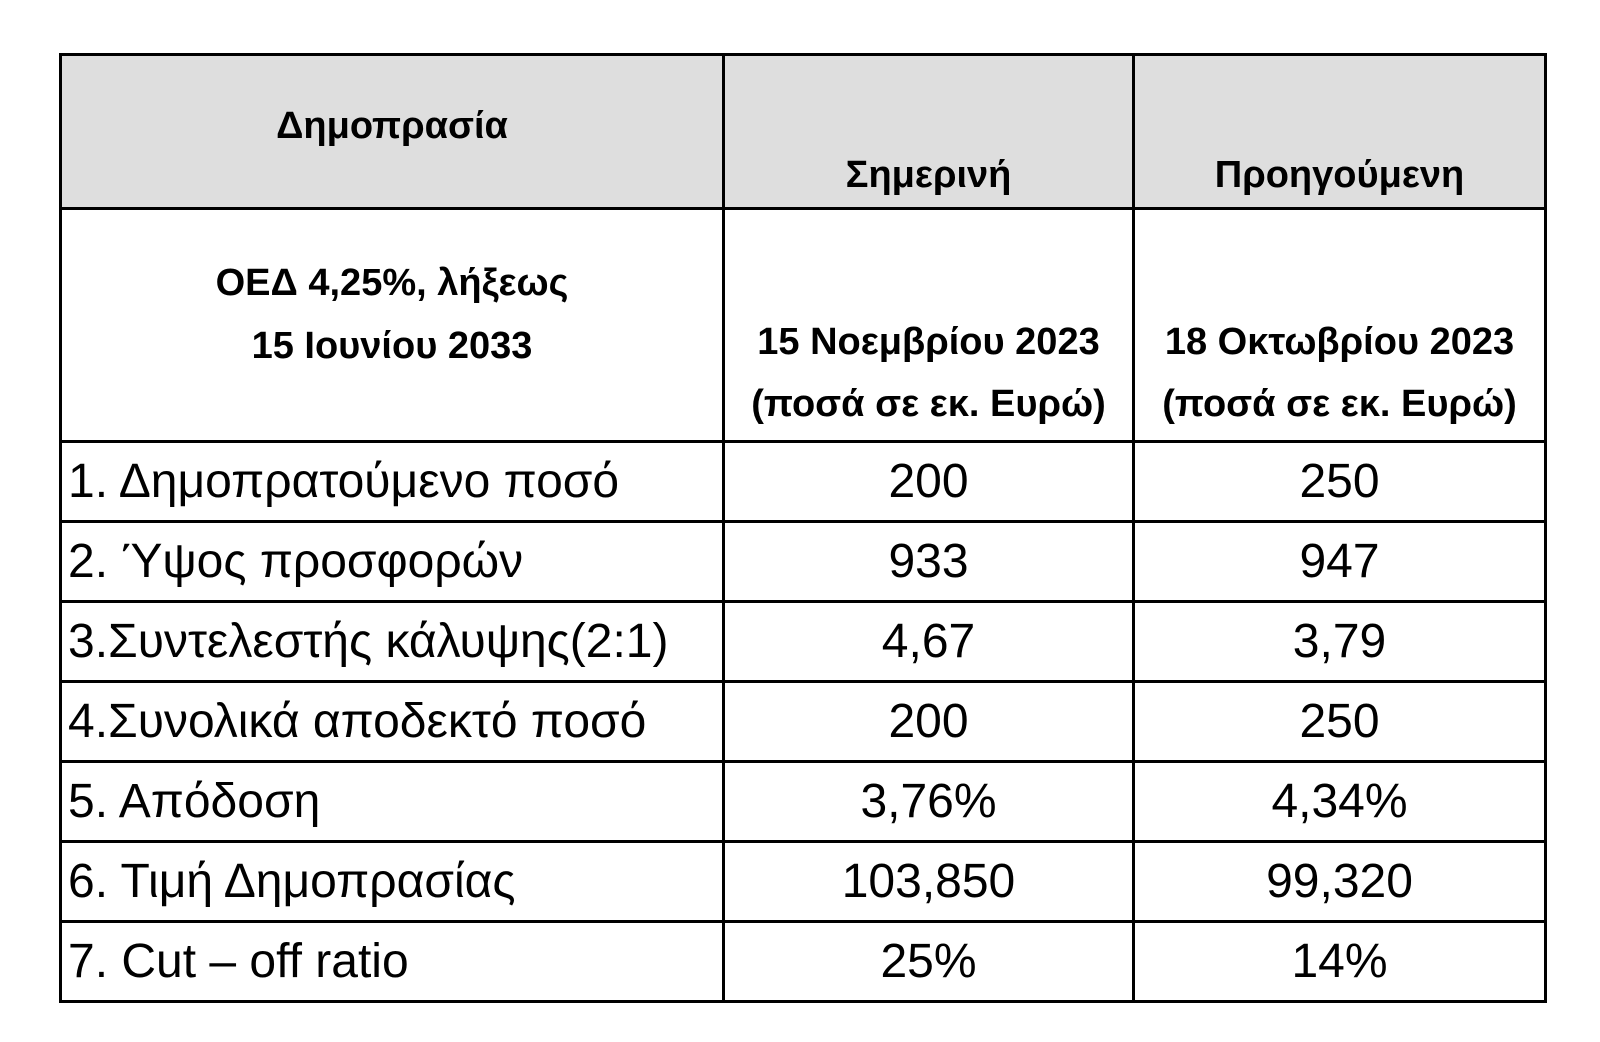 The width and height of the screenshot is (1600, 1042). I want to click on previous-value: 99,320, so click(1339, 881).